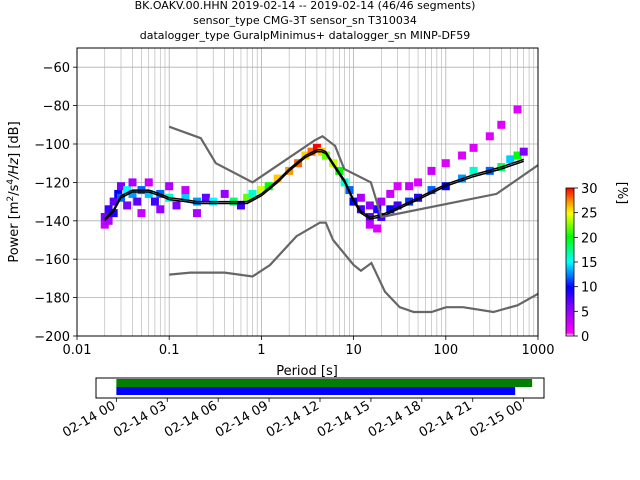 Image resolution: width=640 pixels, height=480 pixels. I want to click on x-tick-label: 0.1, so click(169, 350).